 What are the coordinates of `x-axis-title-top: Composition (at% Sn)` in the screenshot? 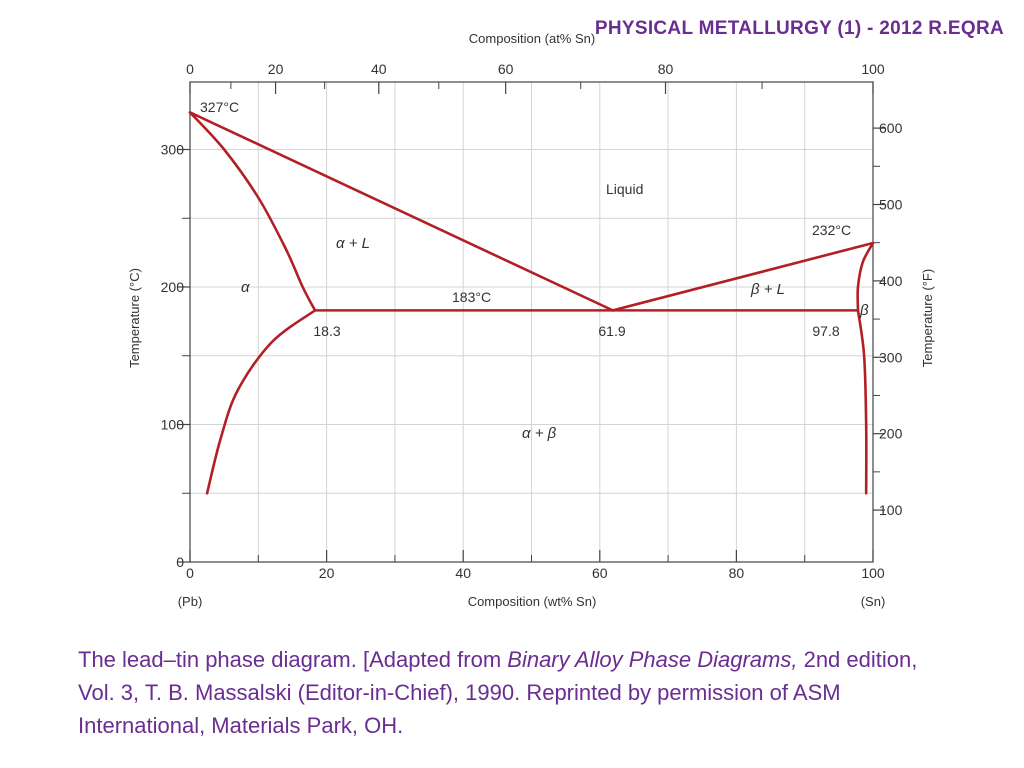 It's located at (532, 38).